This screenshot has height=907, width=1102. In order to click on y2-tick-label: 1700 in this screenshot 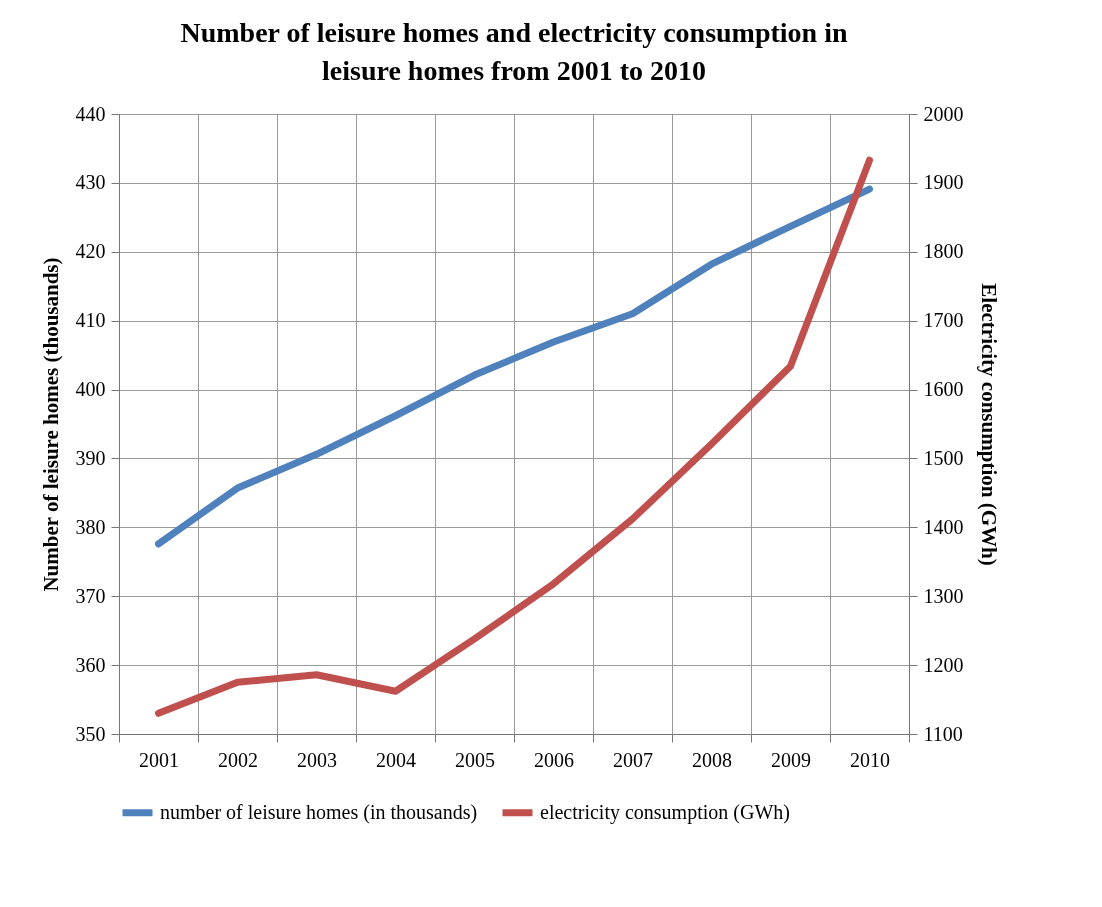, I will do `click(943, 320)`.